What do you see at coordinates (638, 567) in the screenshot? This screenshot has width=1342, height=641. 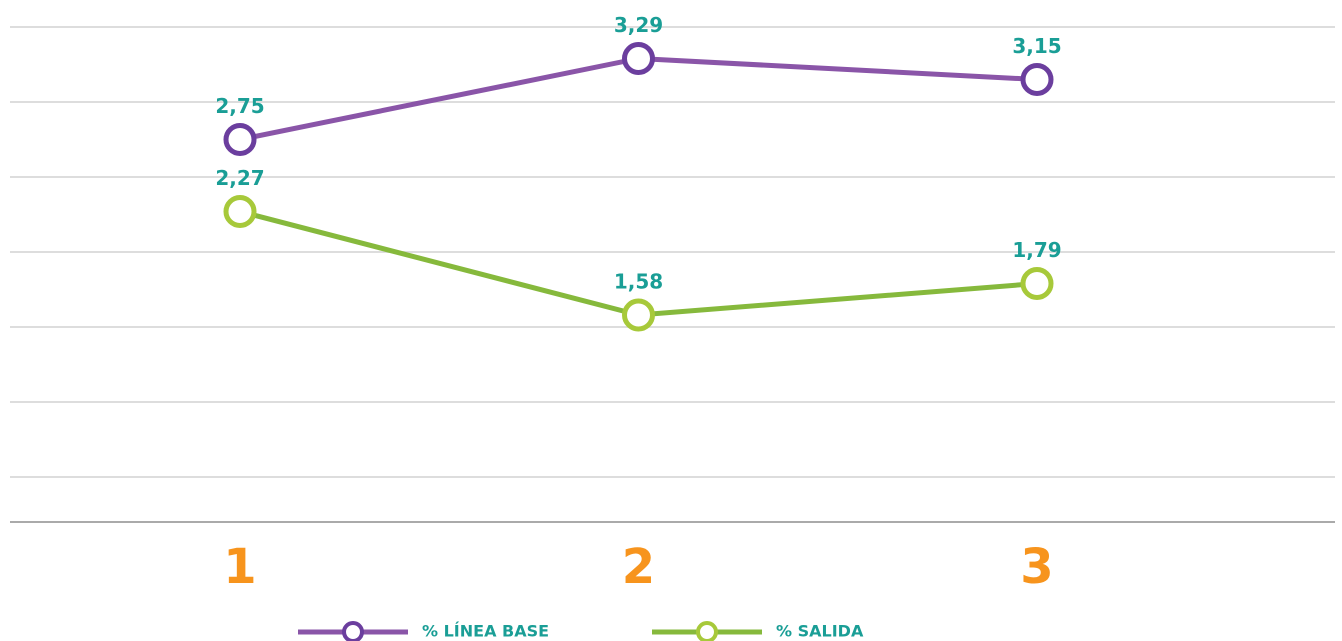 I see `x-tick-label: 2` at bounding box center [638, 567].